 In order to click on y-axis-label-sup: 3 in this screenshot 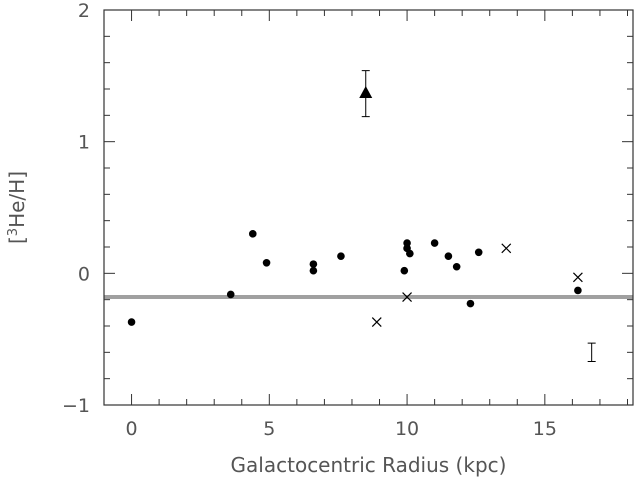, I will do `click(13, 232)`.